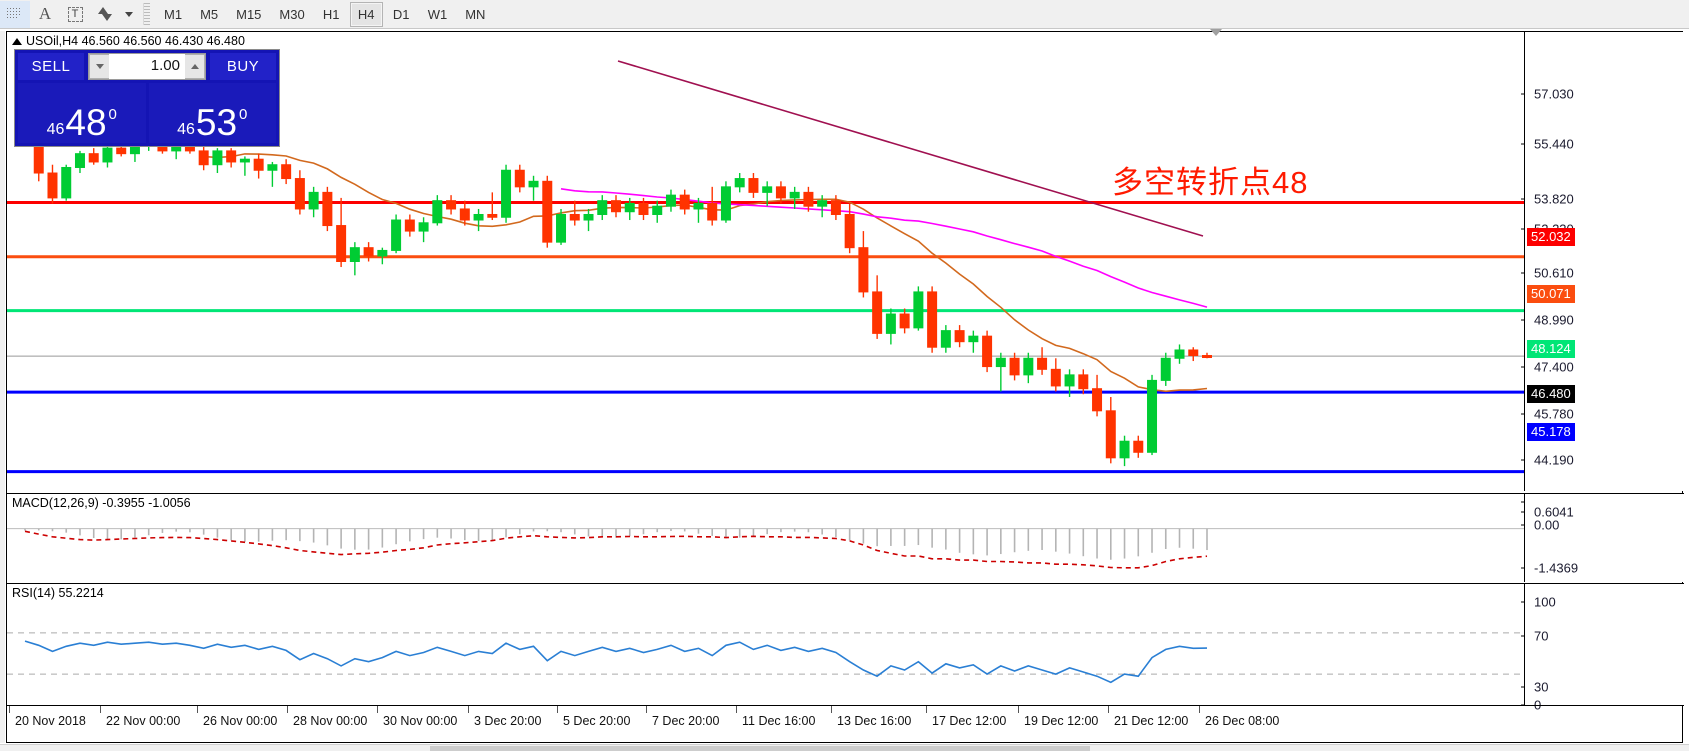 This screenshot has width=1689, height=751. I want to click on macd-axis-label: -1.4369, so click(1556, 568).